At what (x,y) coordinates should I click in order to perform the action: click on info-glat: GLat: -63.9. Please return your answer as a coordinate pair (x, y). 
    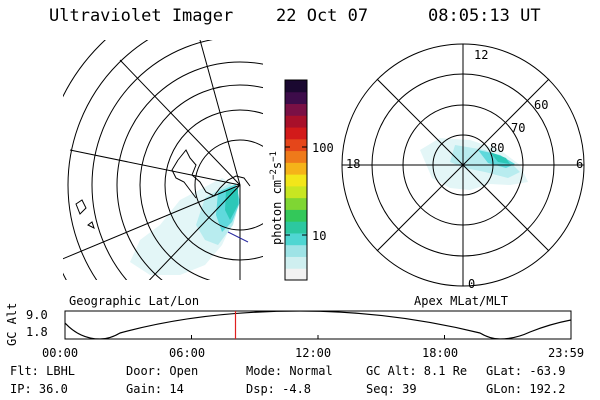
    Looking at the image, I should click on (526, 371).